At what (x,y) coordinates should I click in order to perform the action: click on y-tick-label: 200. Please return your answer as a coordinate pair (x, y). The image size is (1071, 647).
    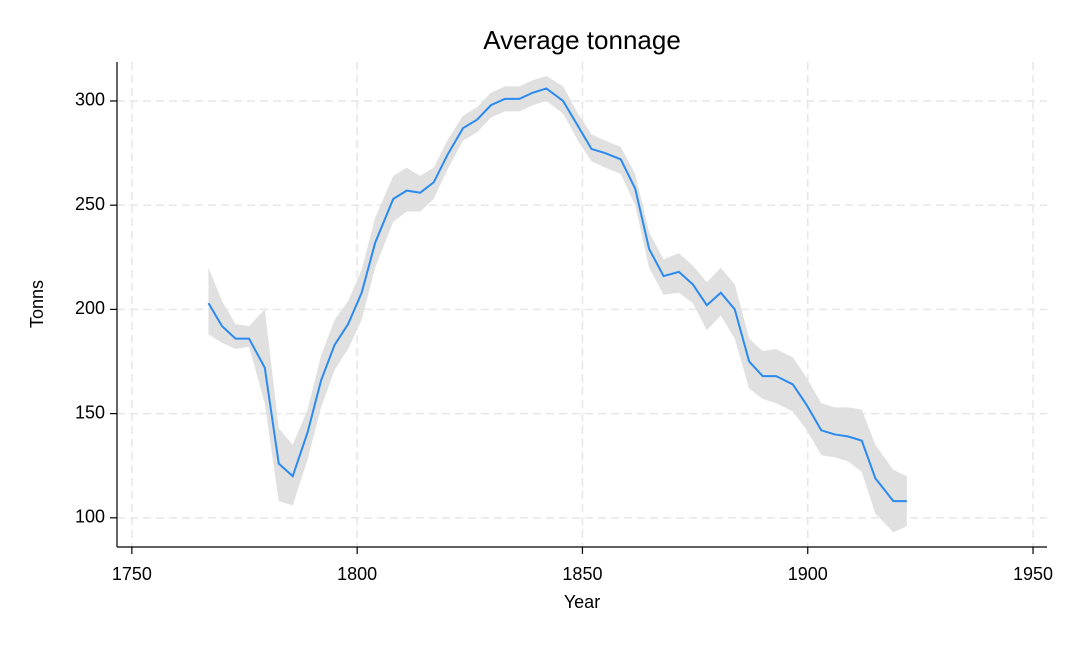
    Looking at the image, I should click on (90, 308).